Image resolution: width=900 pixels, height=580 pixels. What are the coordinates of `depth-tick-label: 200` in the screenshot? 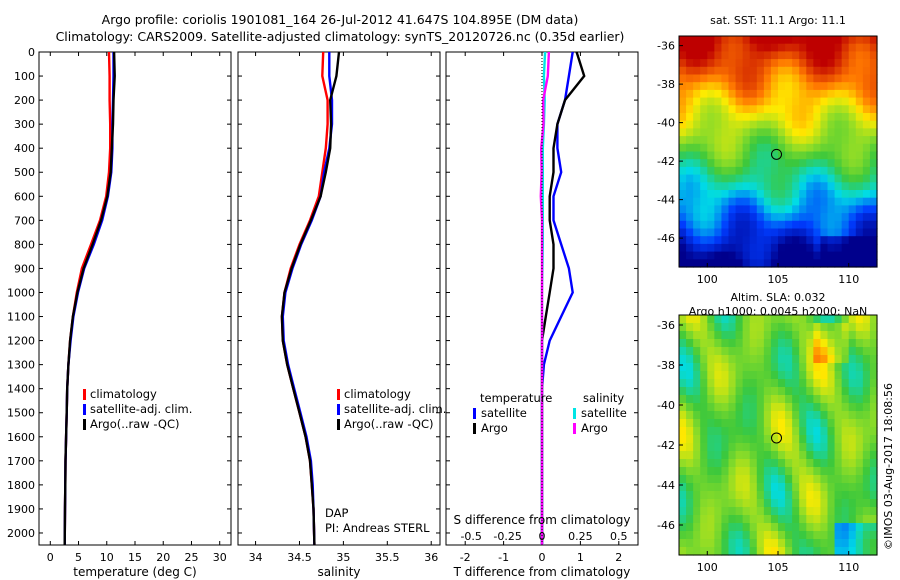 It's located at (24, 100).